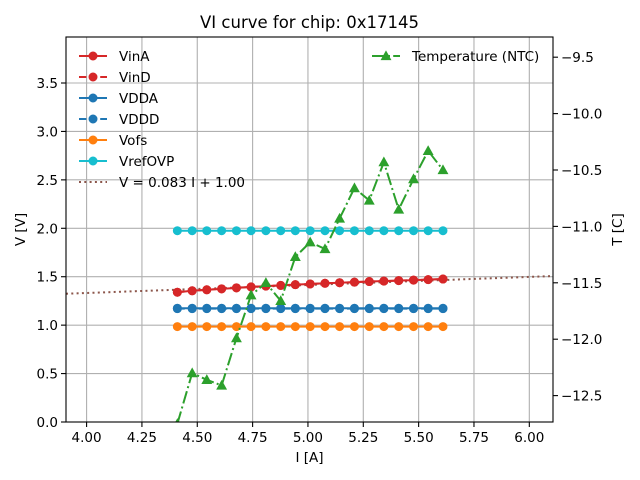  Describe the element at coordinates (115, 78) in the screenshot. I see `legend-entry: VinD` at that location.